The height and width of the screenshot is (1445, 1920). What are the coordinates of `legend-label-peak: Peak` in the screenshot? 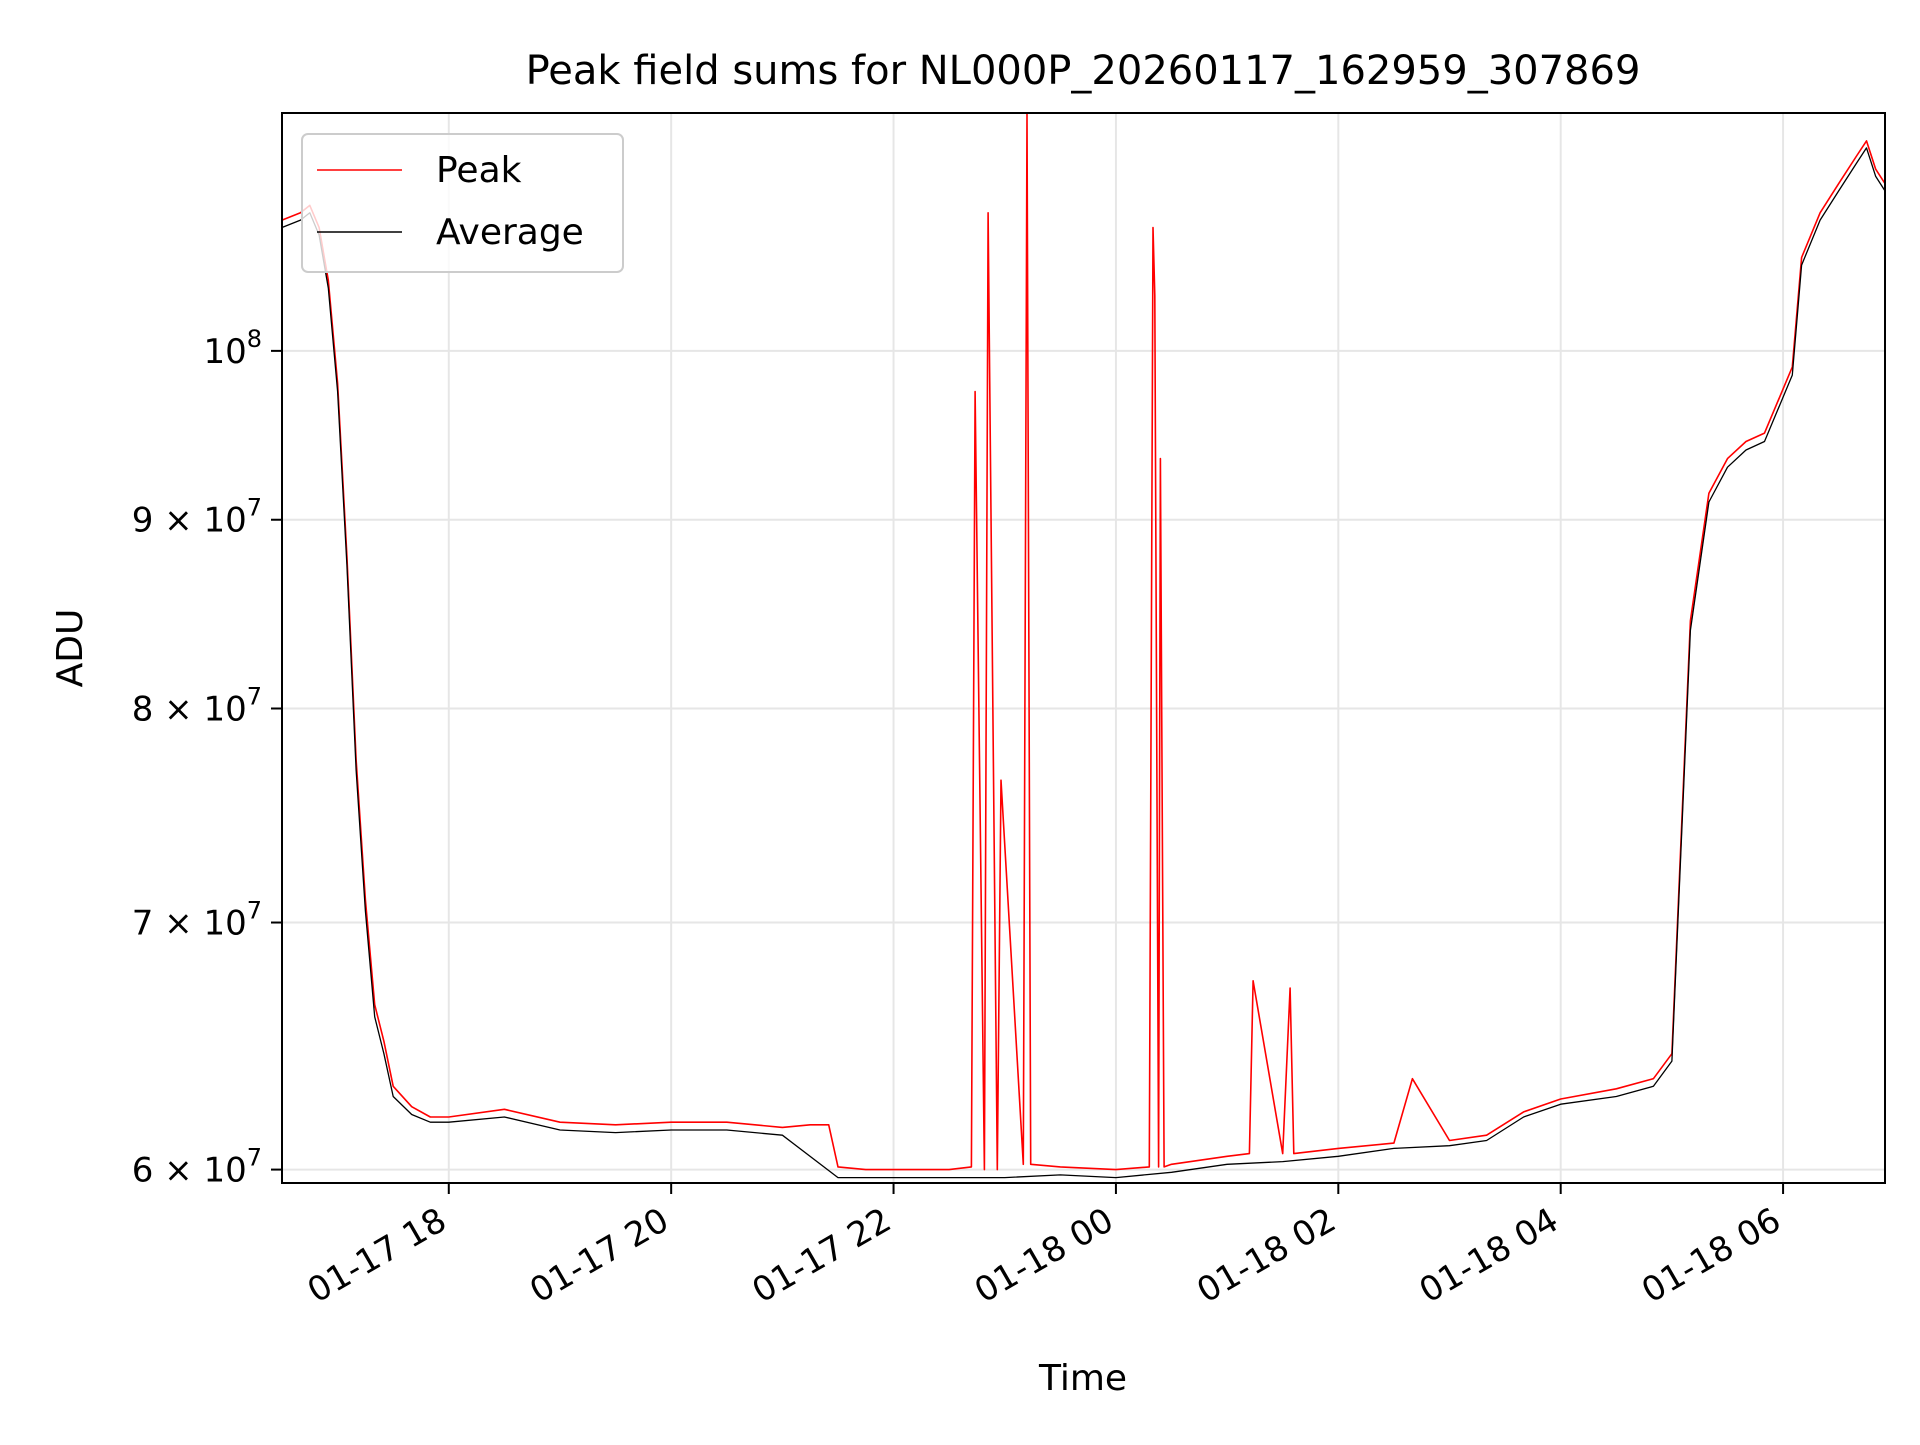 It's located at (479, 170).